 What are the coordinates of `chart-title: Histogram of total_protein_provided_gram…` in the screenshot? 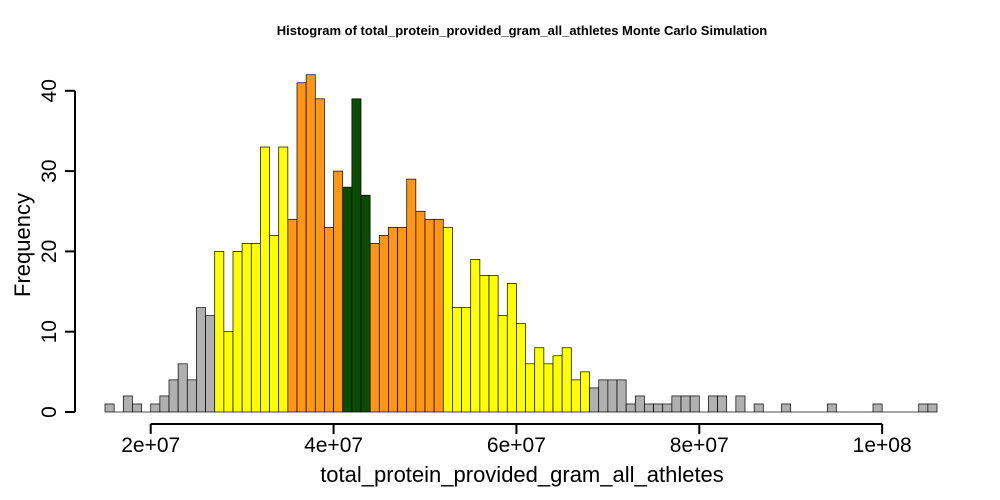 It's located at (522, 30).